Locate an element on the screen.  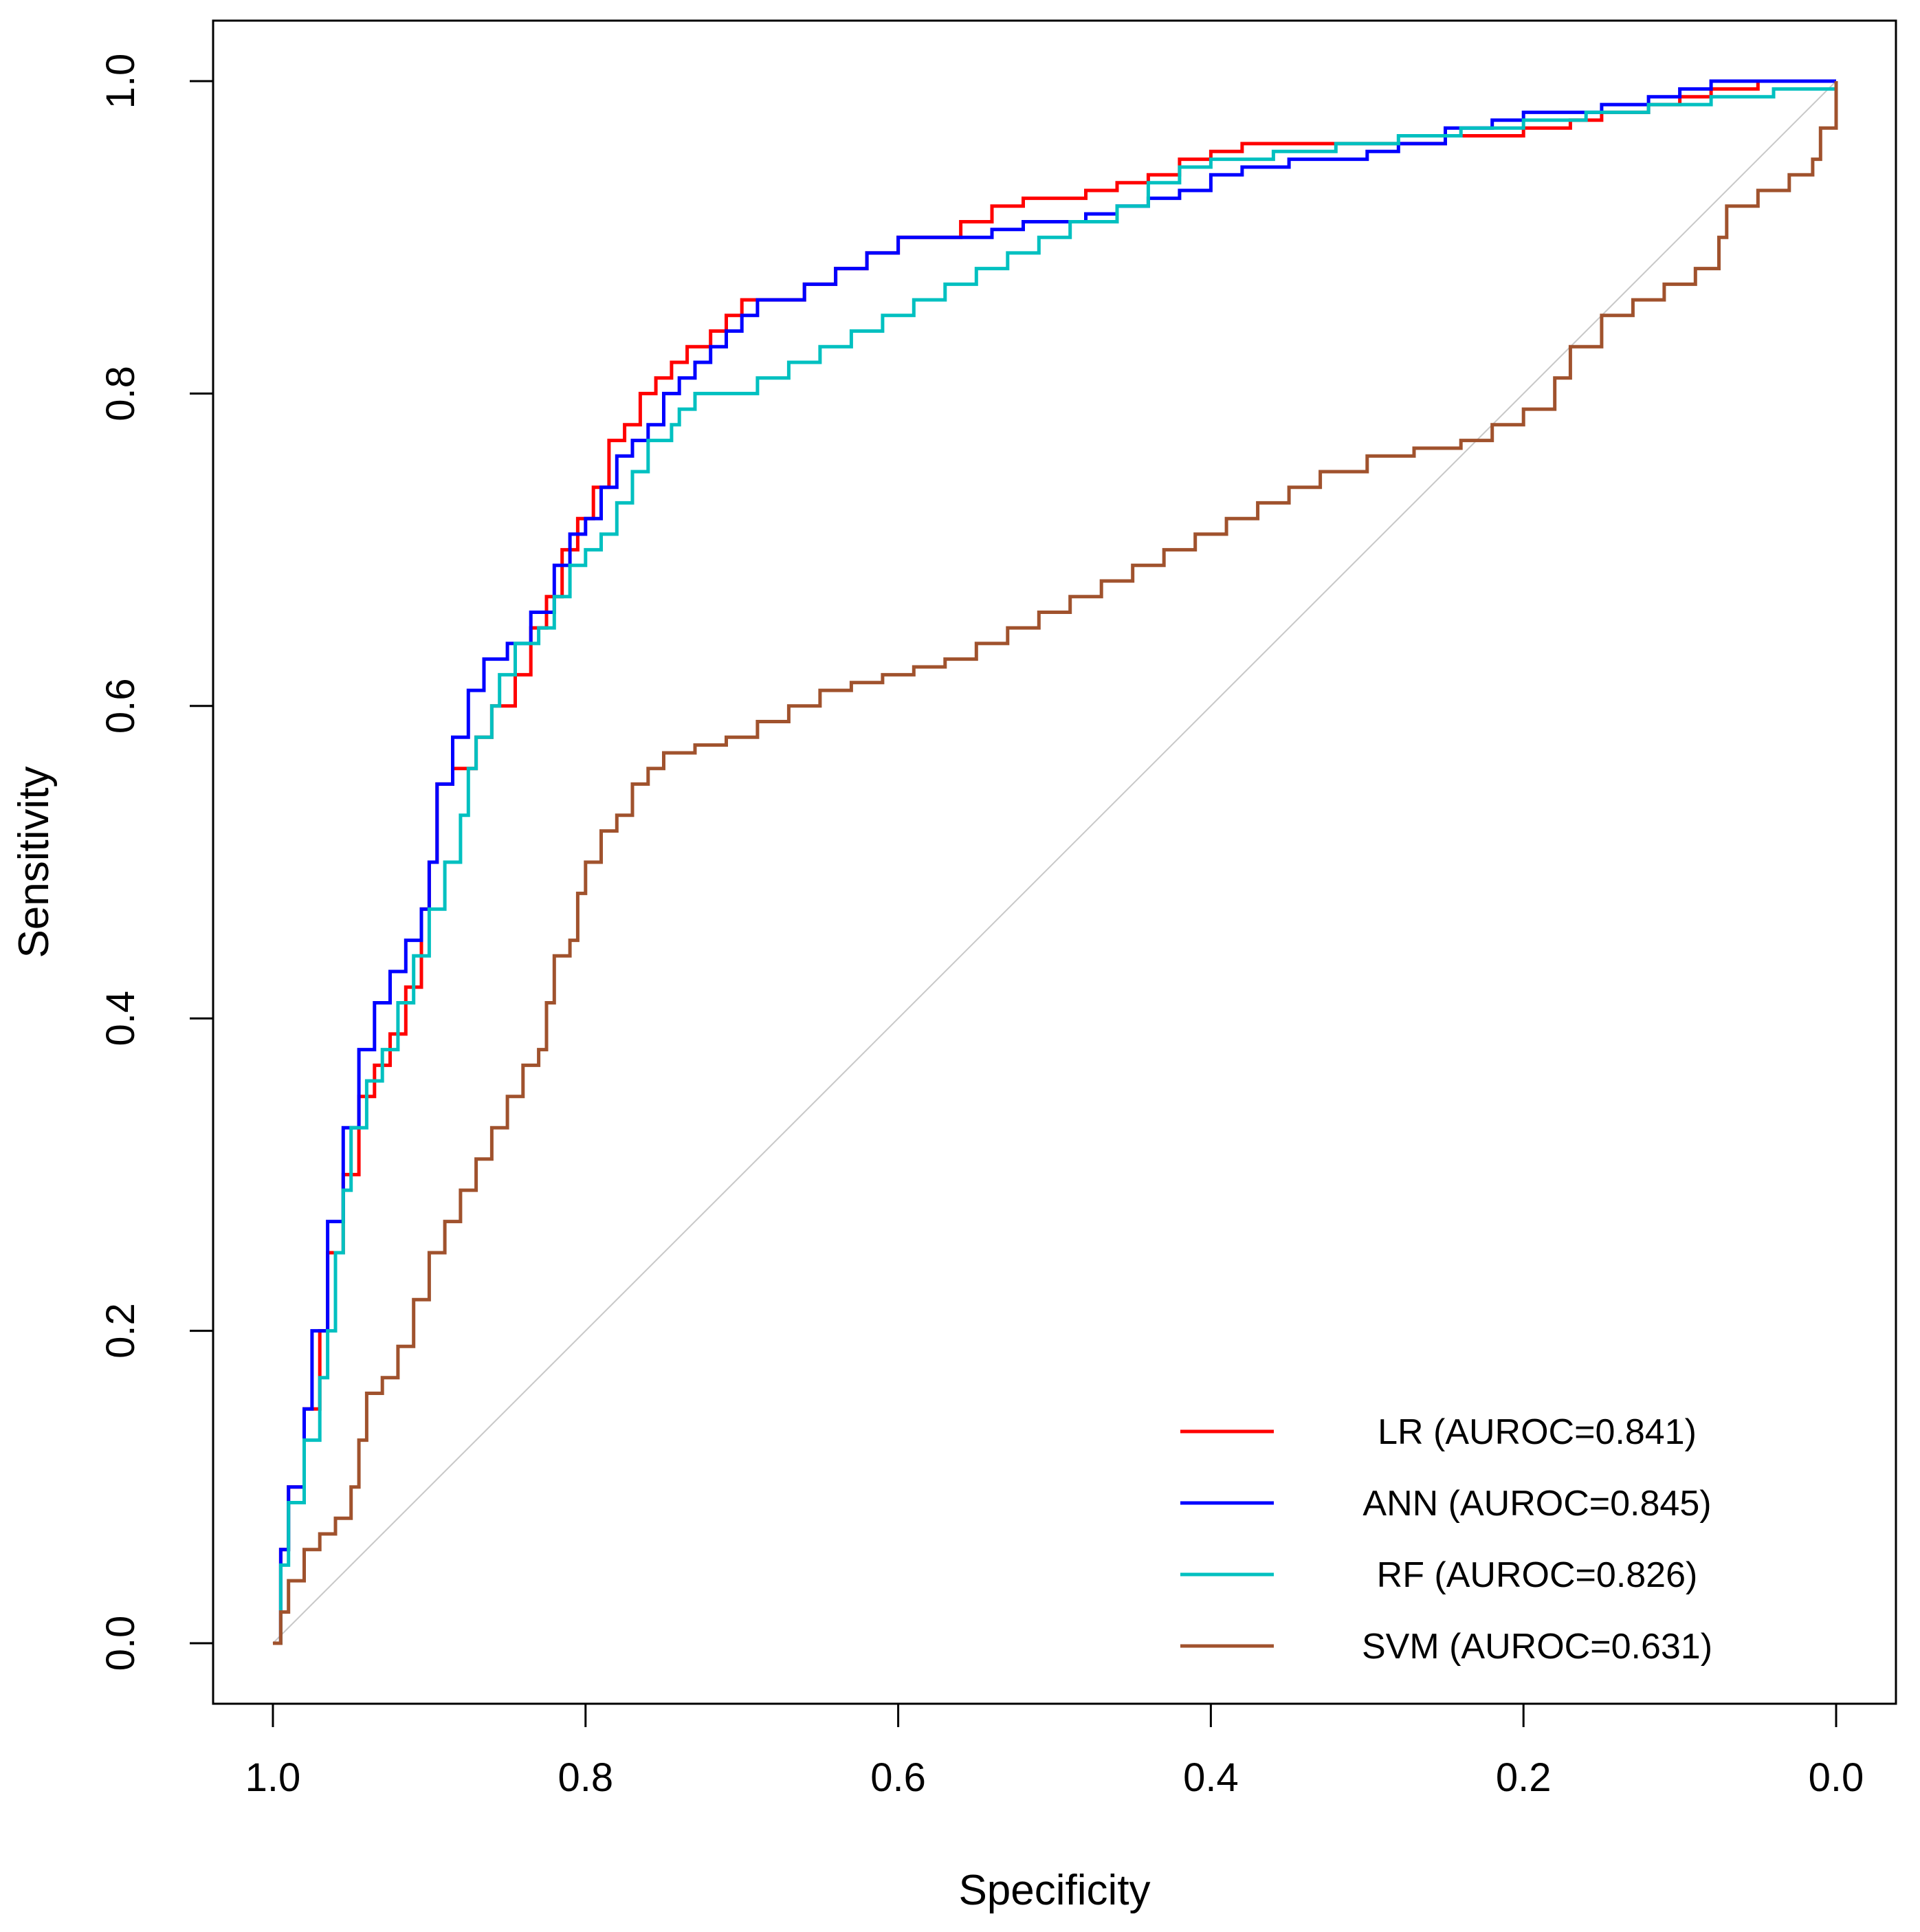
ann-legend-label: ANN (AUROC=0.845) is located at coordinates (1536, 1504).